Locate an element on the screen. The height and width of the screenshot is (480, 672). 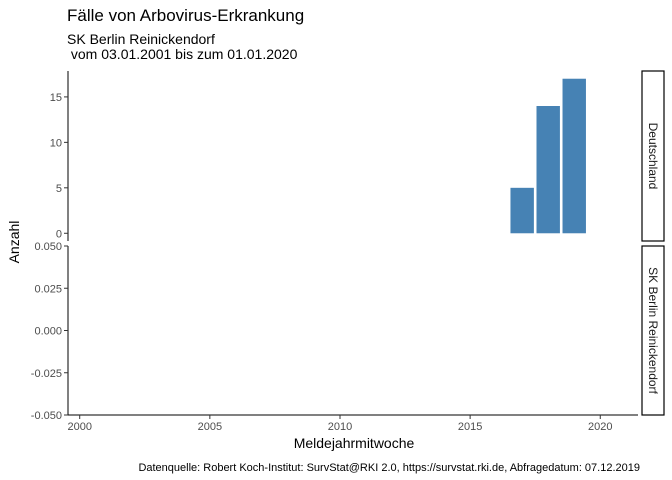
x-axis-title: Meldejahrmitwoche is located at coordinates (354, 443).